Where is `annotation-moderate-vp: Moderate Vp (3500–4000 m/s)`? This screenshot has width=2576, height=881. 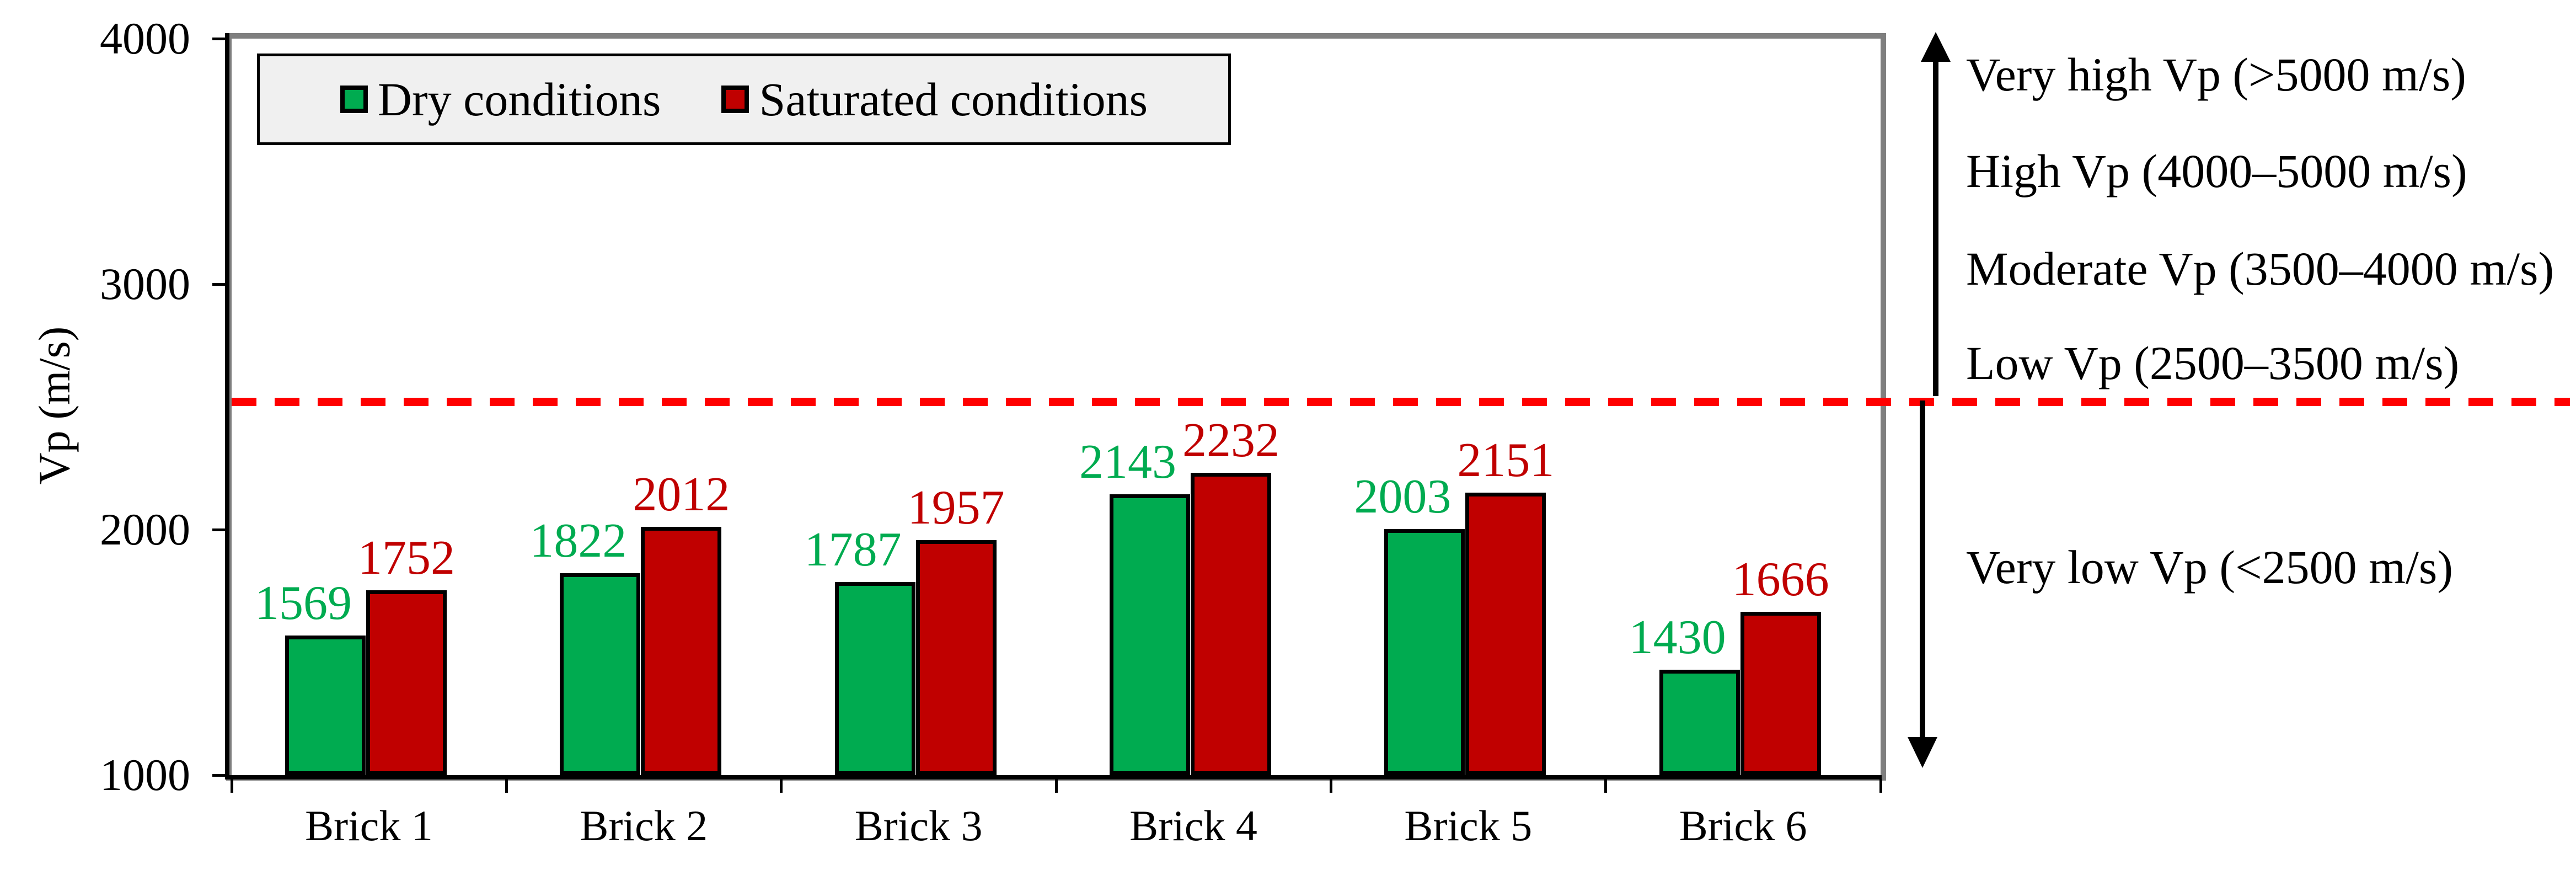 annotation-moderate-vp: Moderate Vp (3500–4000 m/s) is located at coordinates (2260, 269).